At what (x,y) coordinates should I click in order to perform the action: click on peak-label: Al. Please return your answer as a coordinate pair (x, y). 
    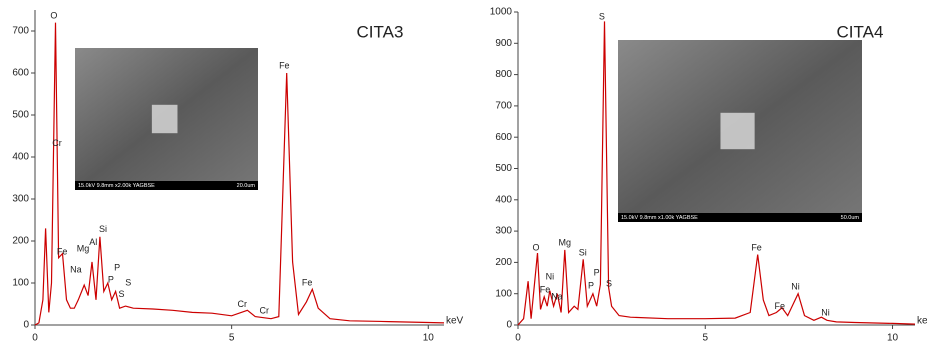
    Looking at the image, I should click on (93, 242).